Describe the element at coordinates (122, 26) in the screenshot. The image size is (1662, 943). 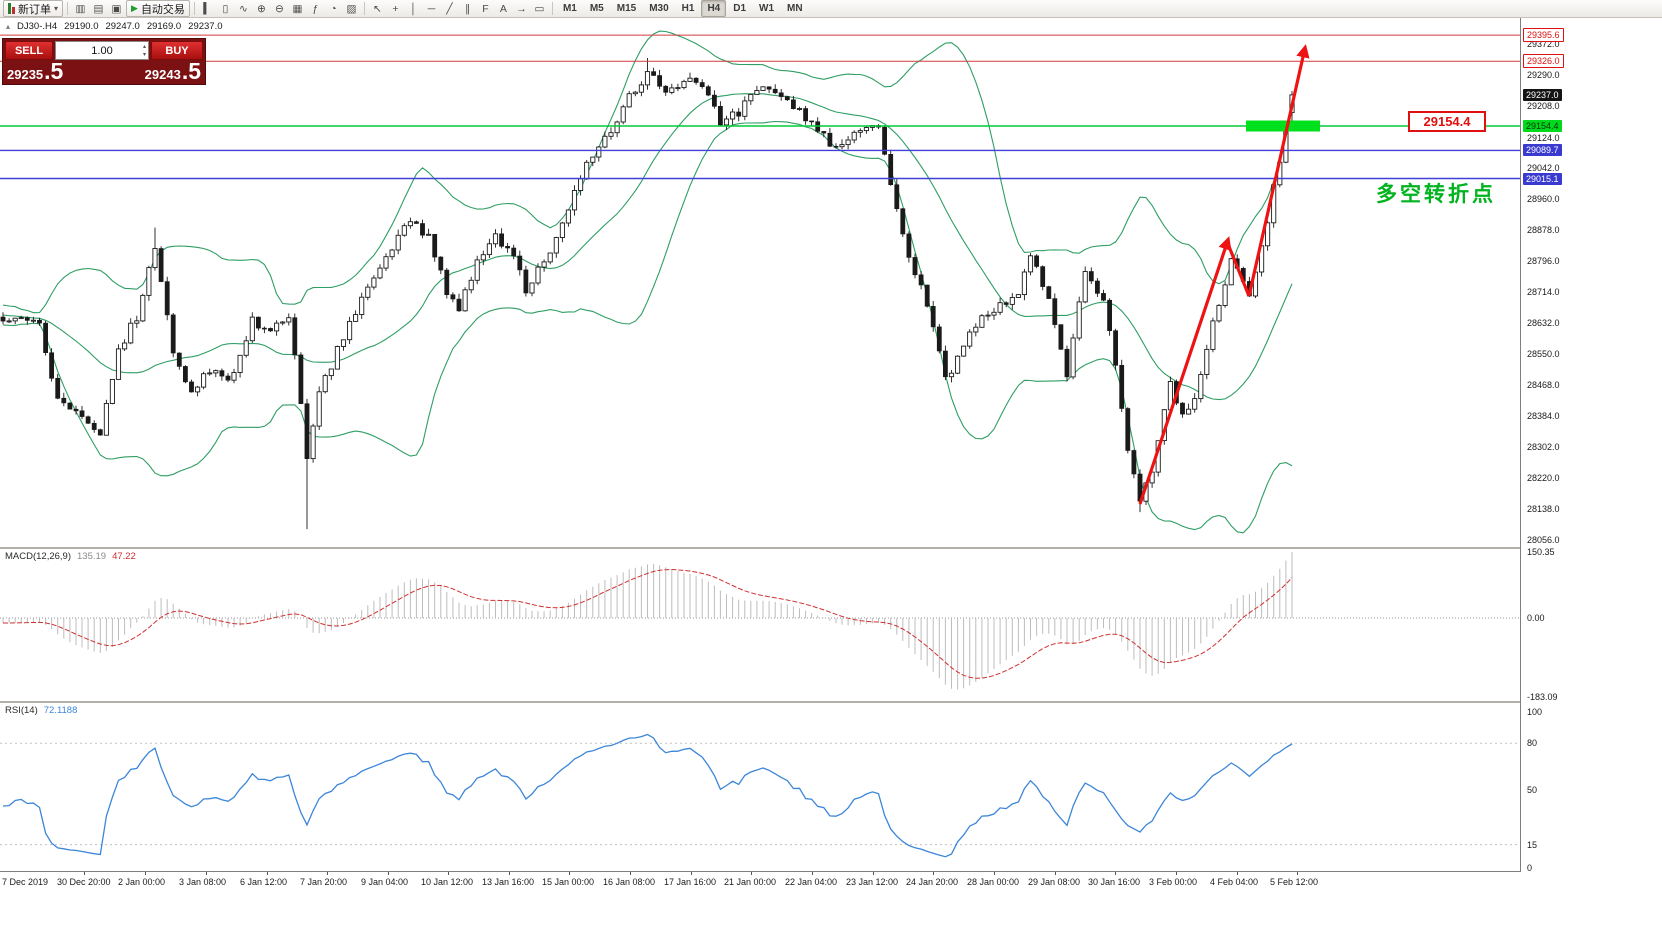
I see `ohlc-high: 29247.0` at that location.